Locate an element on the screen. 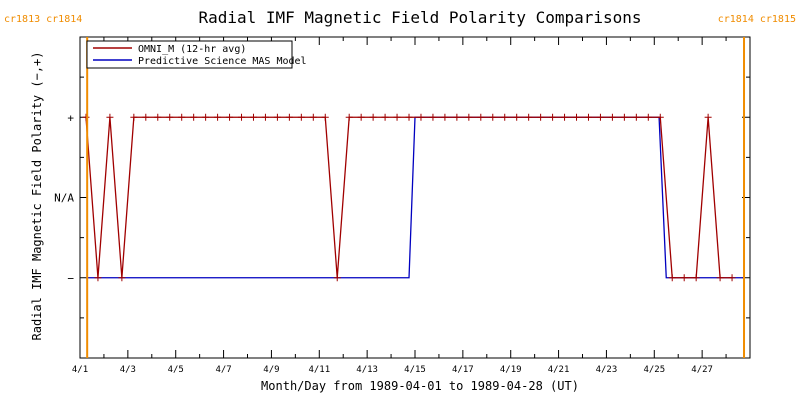  x-tick-label: 4/13 is located at coordinates (367, 370).